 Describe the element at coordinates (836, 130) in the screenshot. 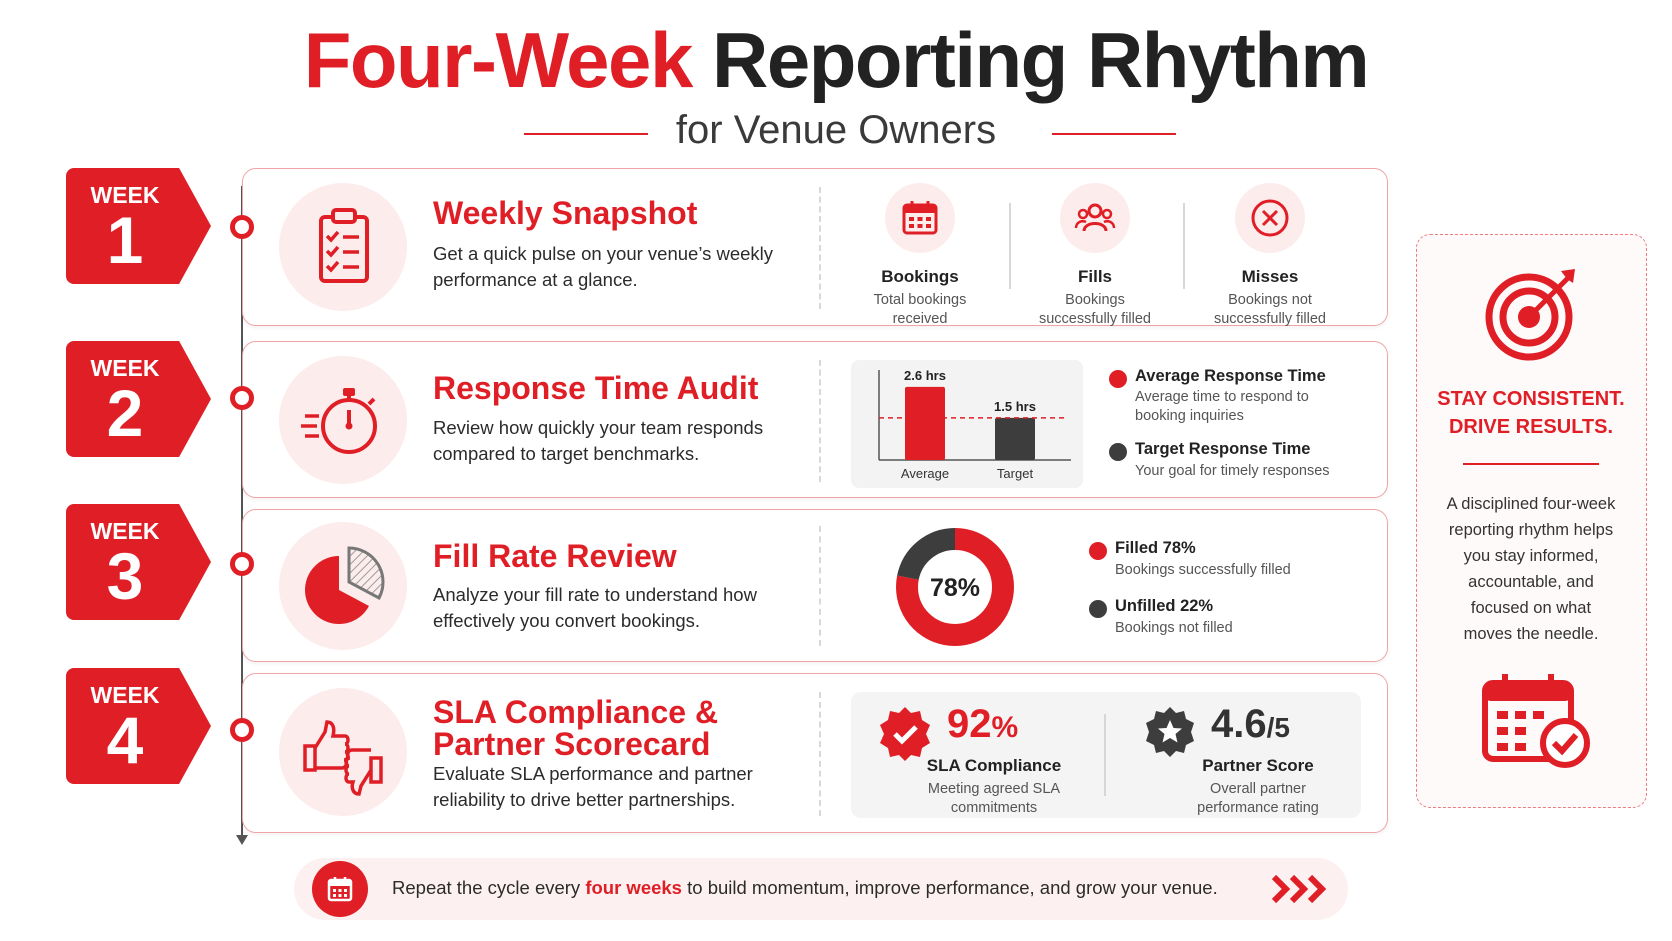

I see `page-subtitle: for Venue Owners` at that location.